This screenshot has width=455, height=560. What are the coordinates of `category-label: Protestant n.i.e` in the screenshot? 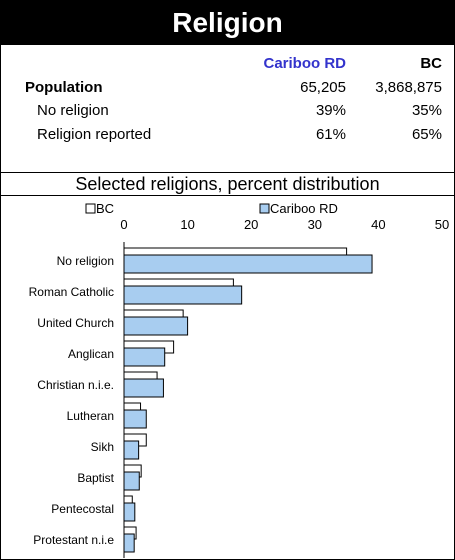 It's located at (73, 540).